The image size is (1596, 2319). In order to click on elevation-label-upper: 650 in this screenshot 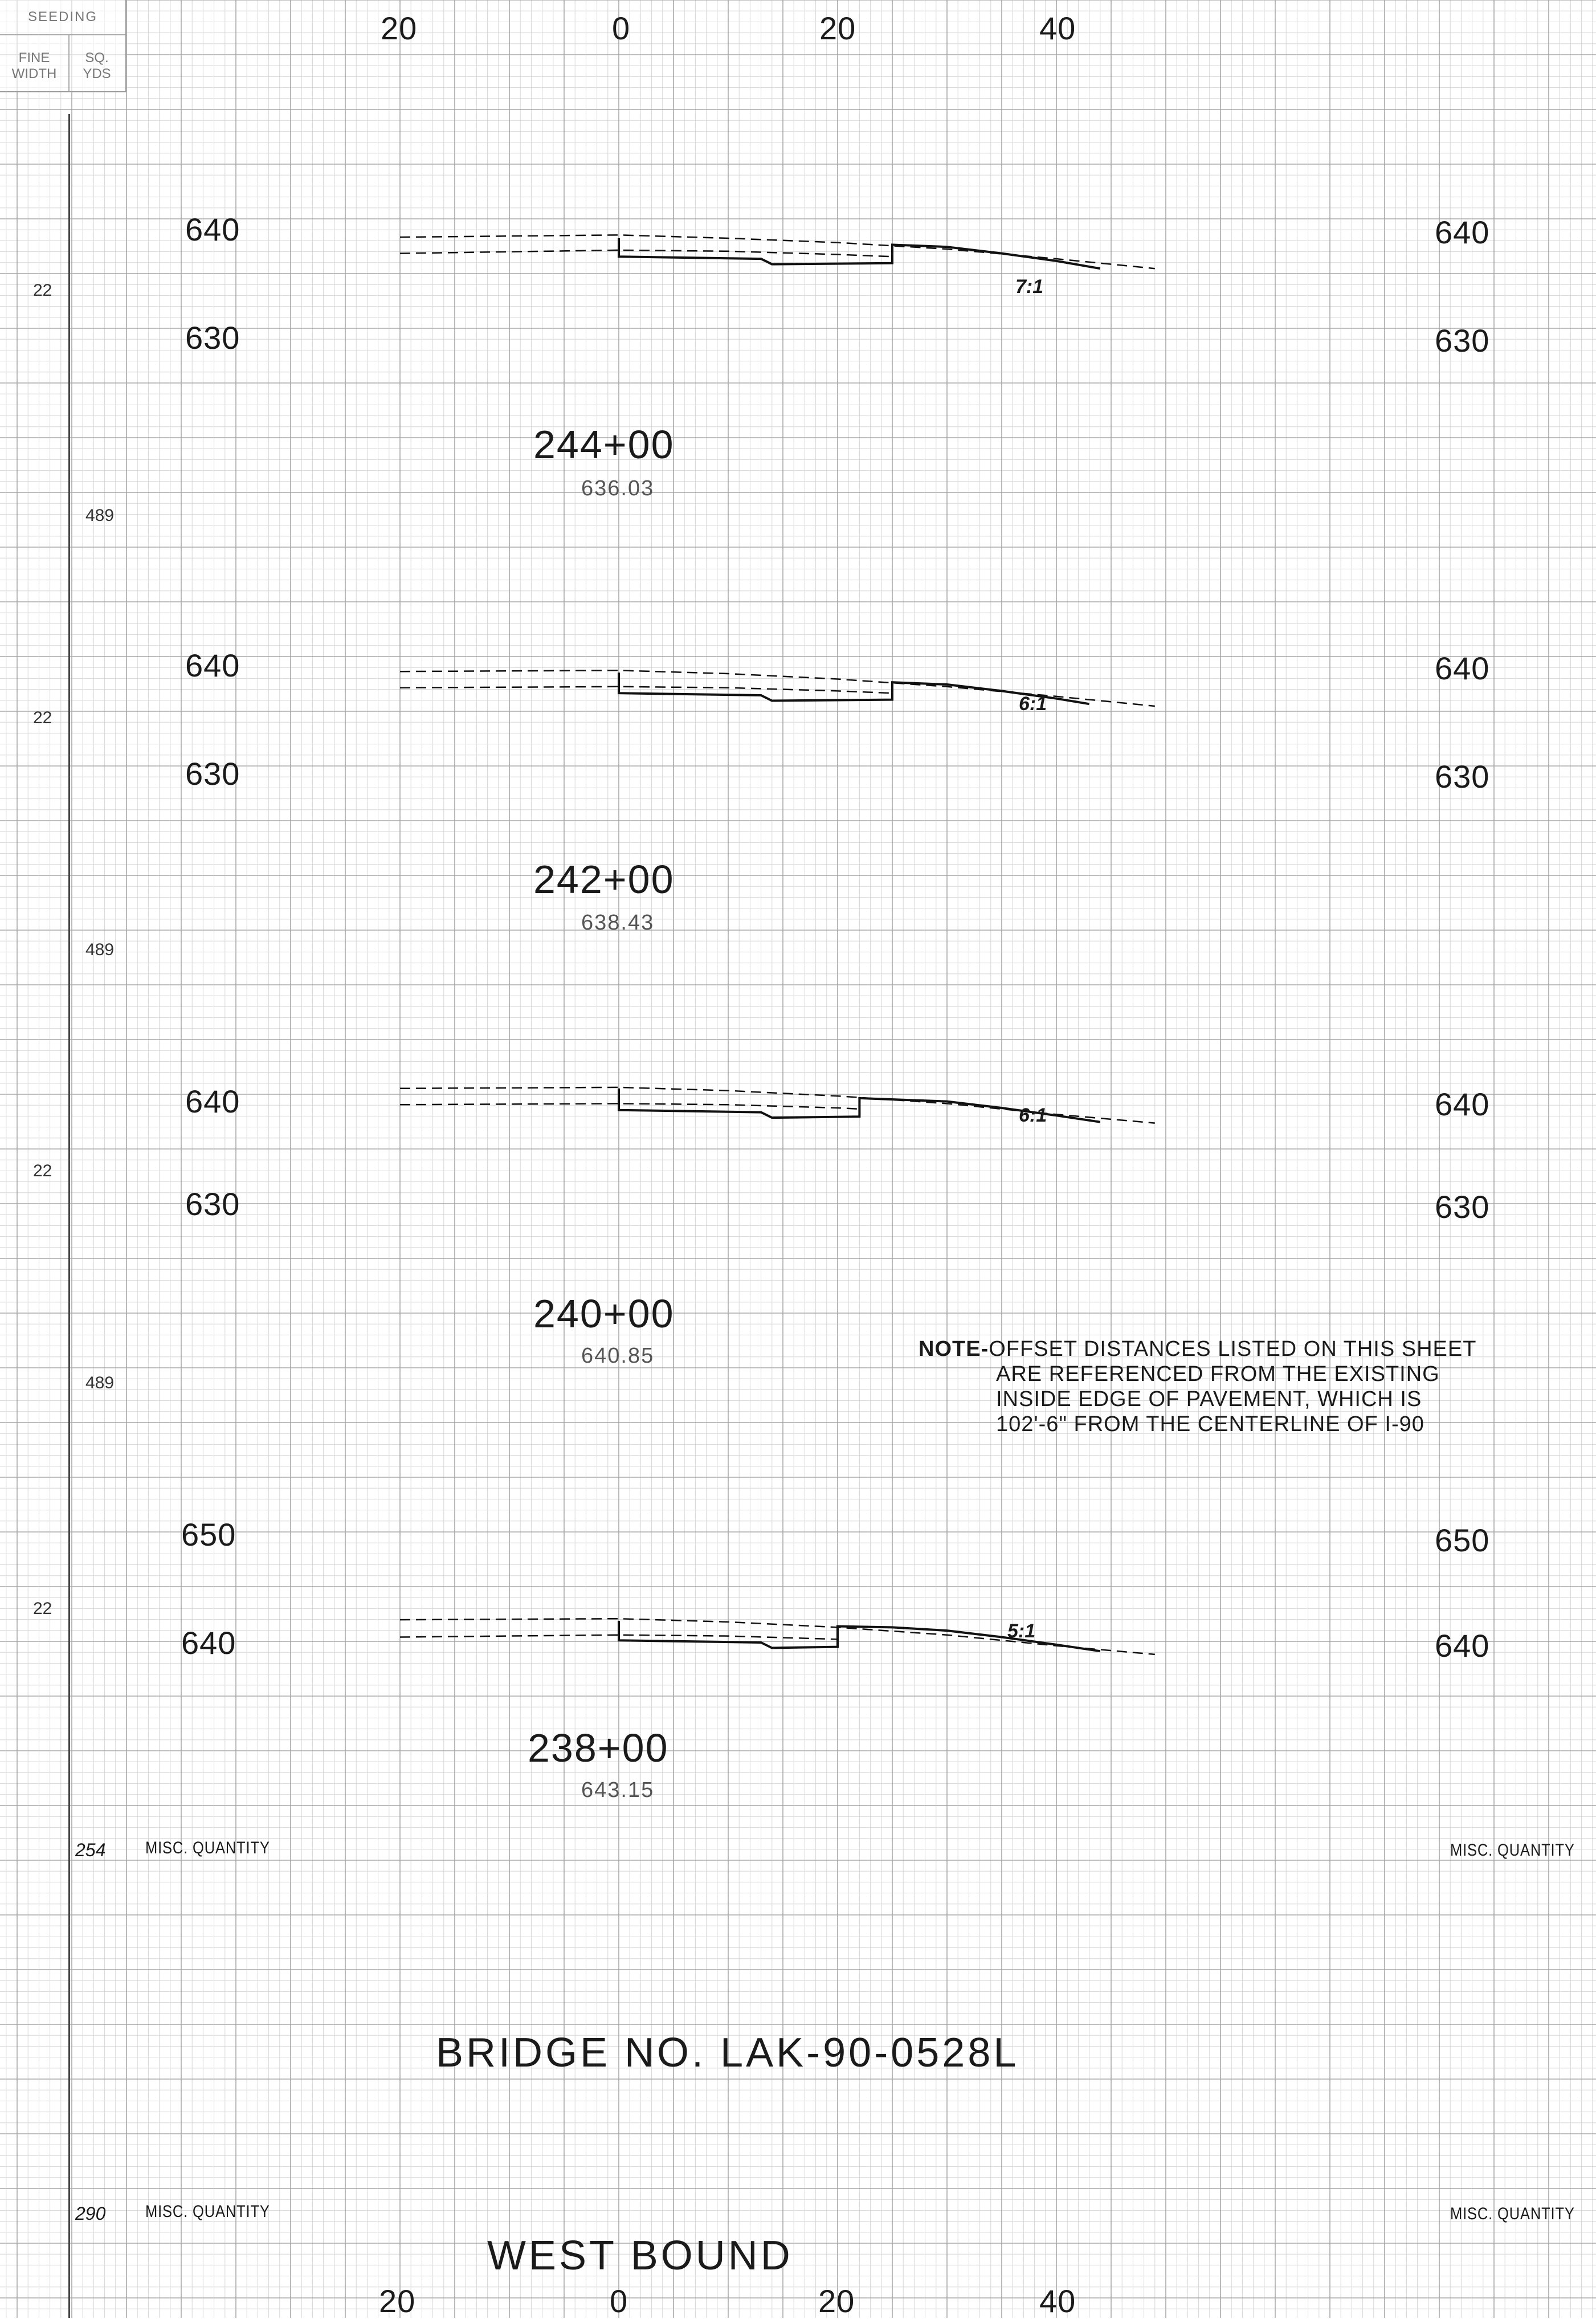, I will do `click(208, 1534)`.